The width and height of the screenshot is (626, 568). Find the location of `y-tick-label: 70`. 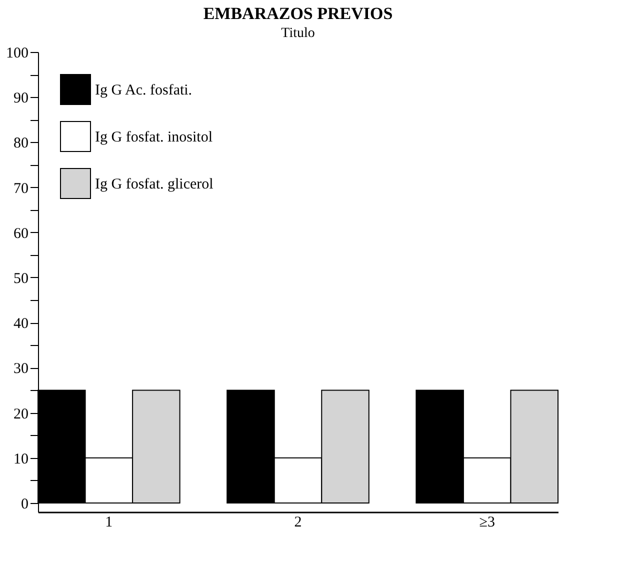

y-tick-label: 70 is located at coordinates (21, 188).